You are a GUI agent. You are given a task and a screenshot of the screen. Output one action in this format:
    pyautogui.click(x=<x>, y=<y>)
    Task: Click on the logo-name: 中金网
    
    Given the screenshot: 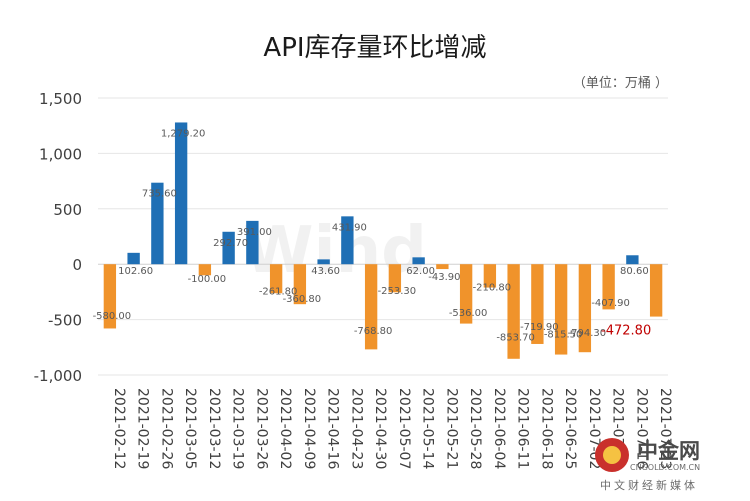 What is the action you would take?
    pyautogui.click(x=668, y=451)
    